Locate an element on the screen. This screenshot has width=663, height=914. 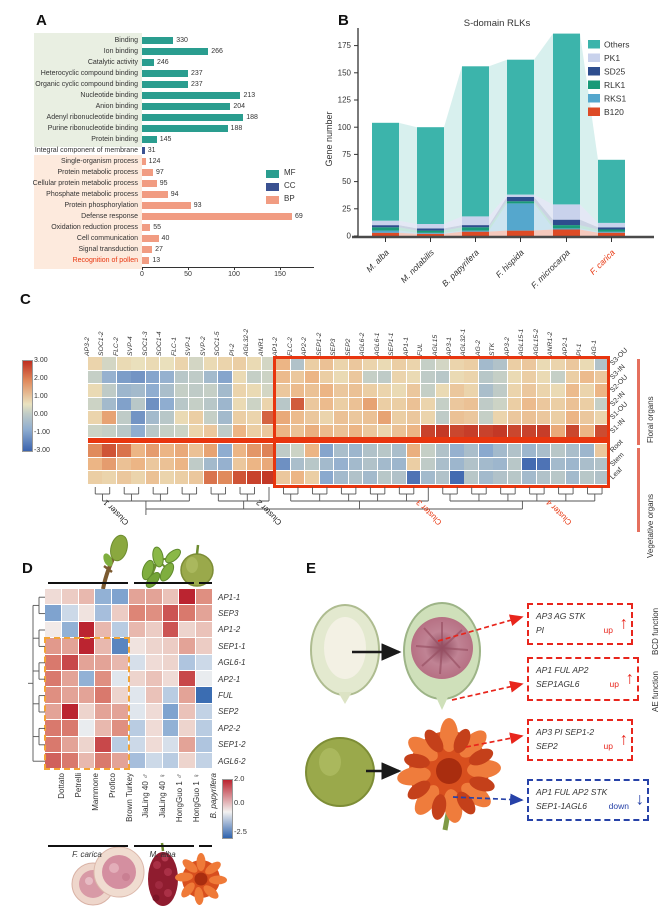
flow-band-B120 is located at coordinates (408, 234).